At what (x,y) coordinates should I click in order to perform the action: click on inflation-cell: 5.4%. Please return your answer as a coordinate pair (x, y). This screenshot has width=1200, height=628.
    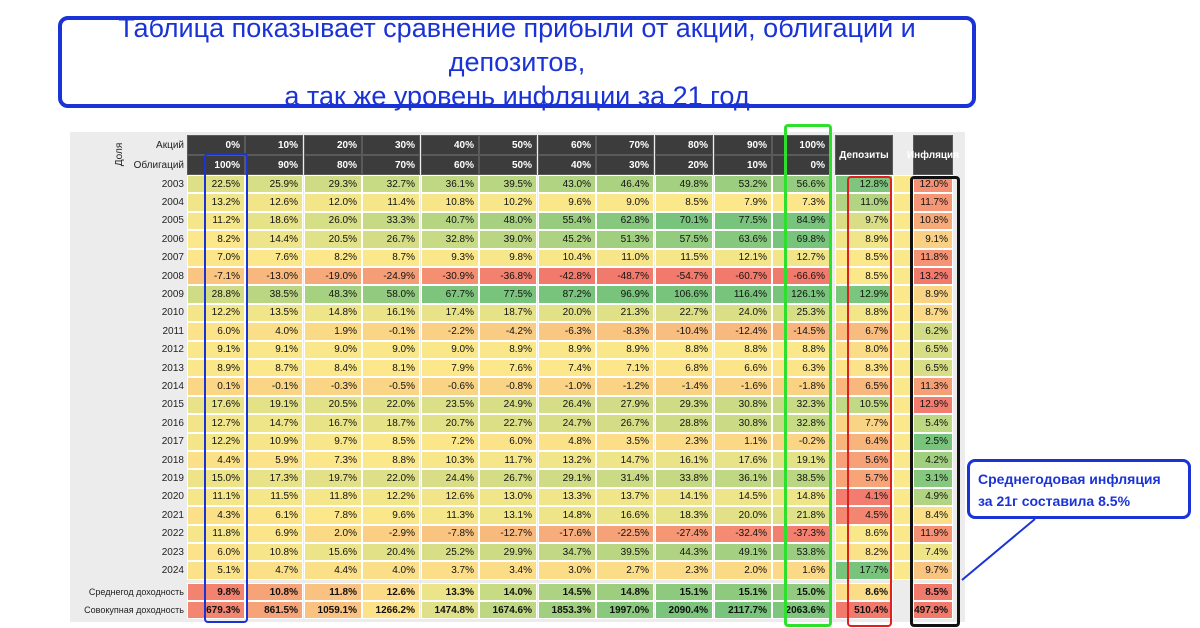
    Looking at the image, I should click on (933, 423).